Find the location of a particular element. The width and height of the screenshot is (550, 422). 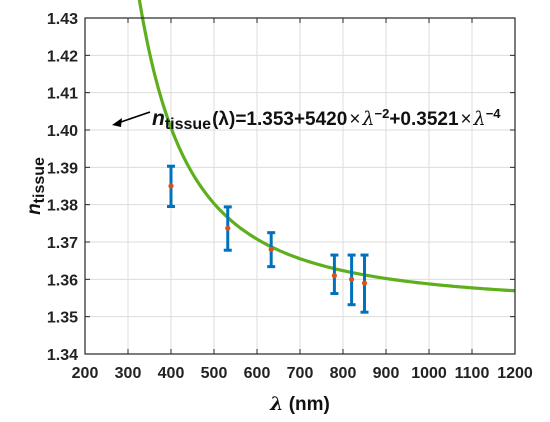

x-tick-label: 700 is located at coordinates (300, 373).